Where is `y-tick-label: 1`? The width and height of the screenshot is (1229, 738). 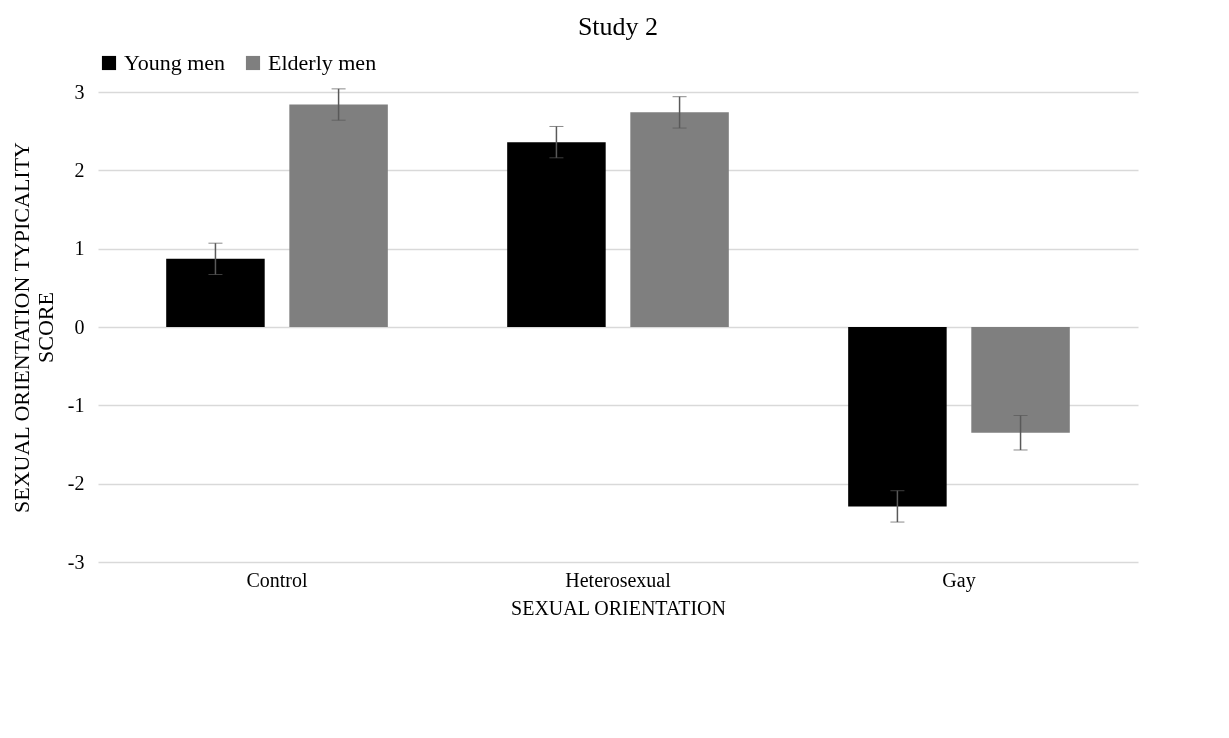
y-tick-label: 1 is located at coordinates (79, 248).